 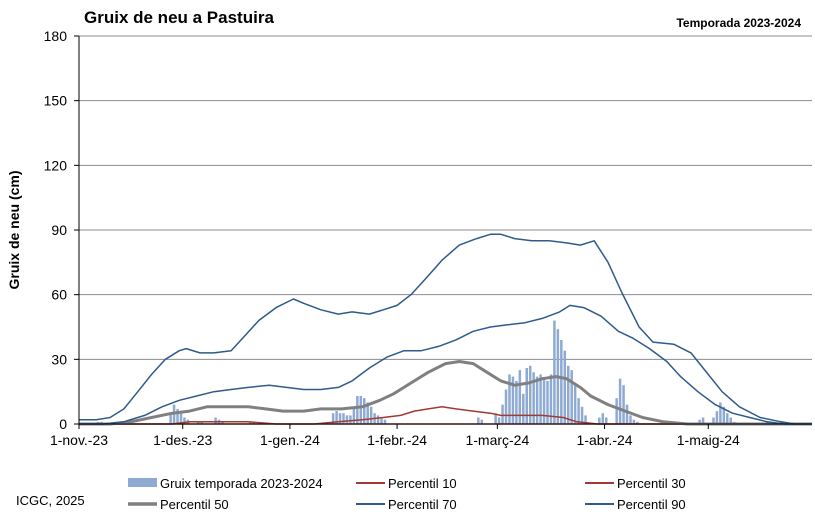 I want to click on legend-label: Gruix temporada 2023-2024, so click(x=241, y=483).